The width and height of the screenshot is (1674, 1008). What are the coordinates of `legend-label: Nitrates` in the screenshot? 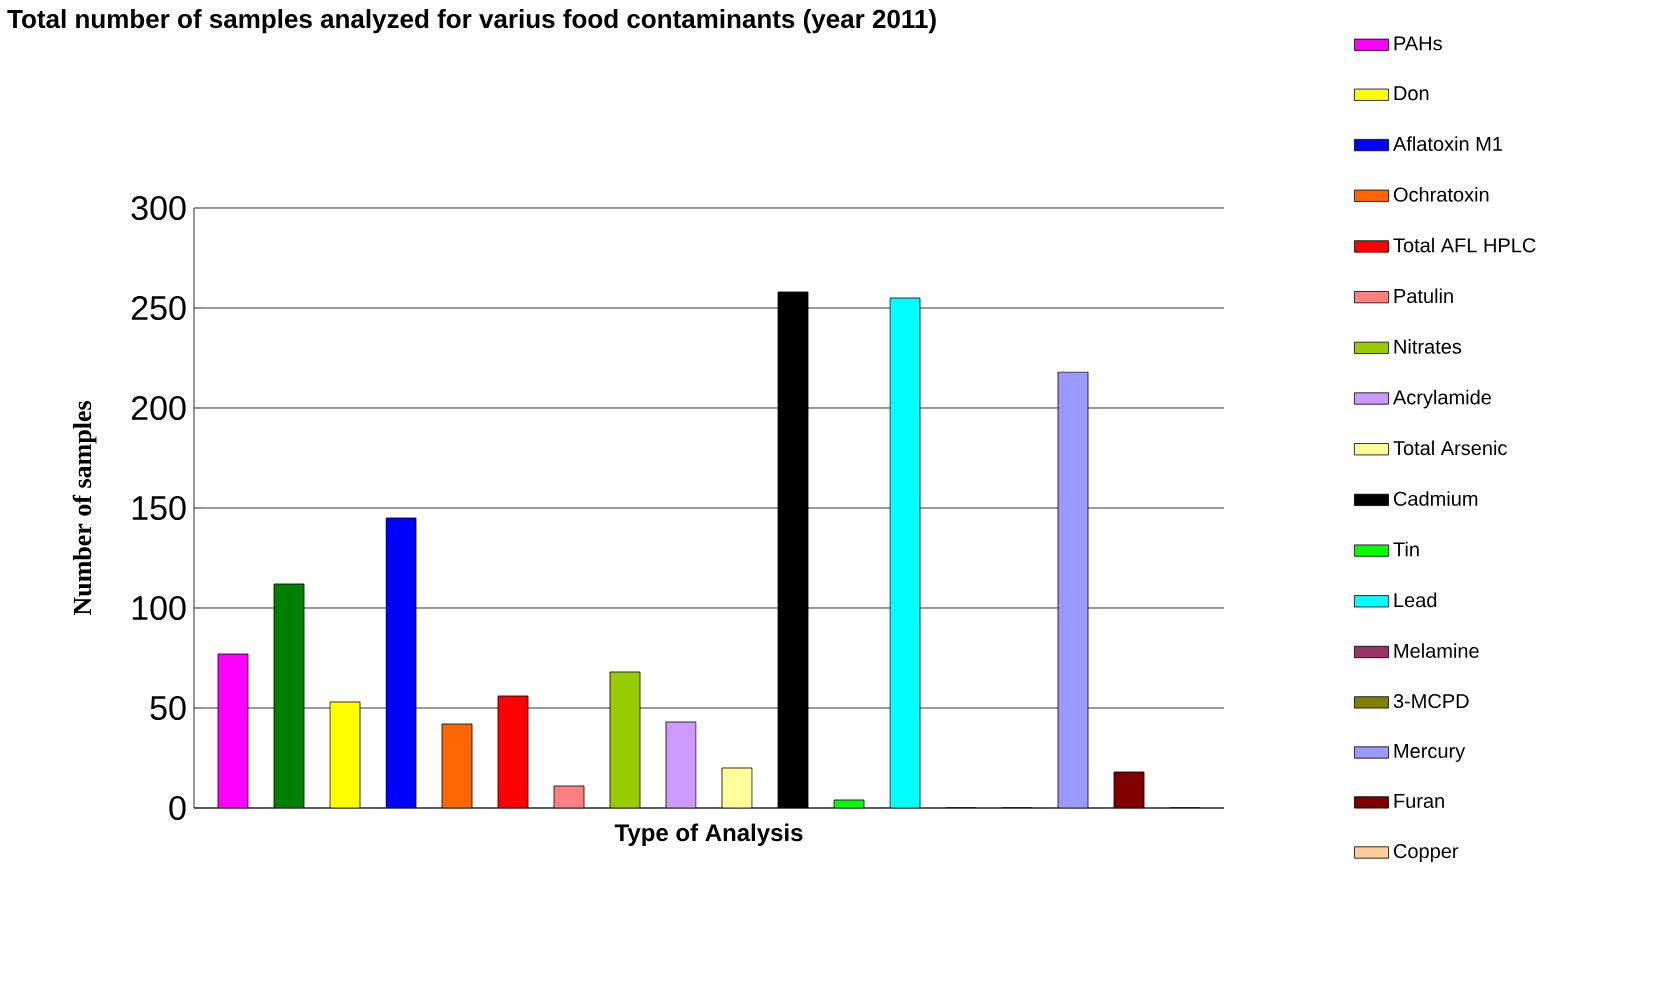 It's located at (1428, 346).